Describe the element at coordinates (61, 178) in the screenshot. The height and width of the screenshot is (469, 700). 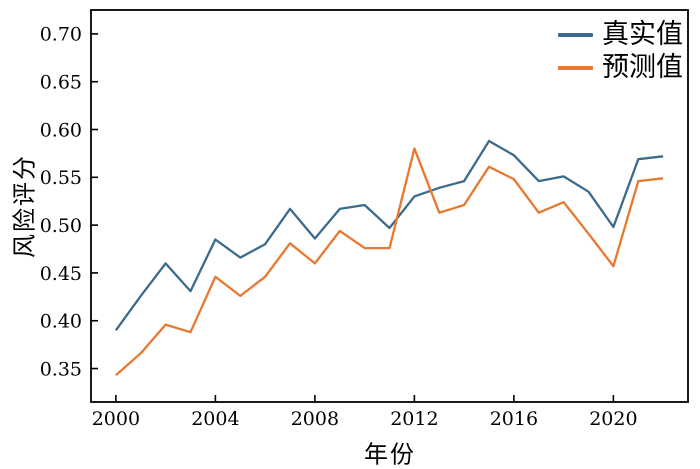
I see `y-tick-label: 0.55` at that location.